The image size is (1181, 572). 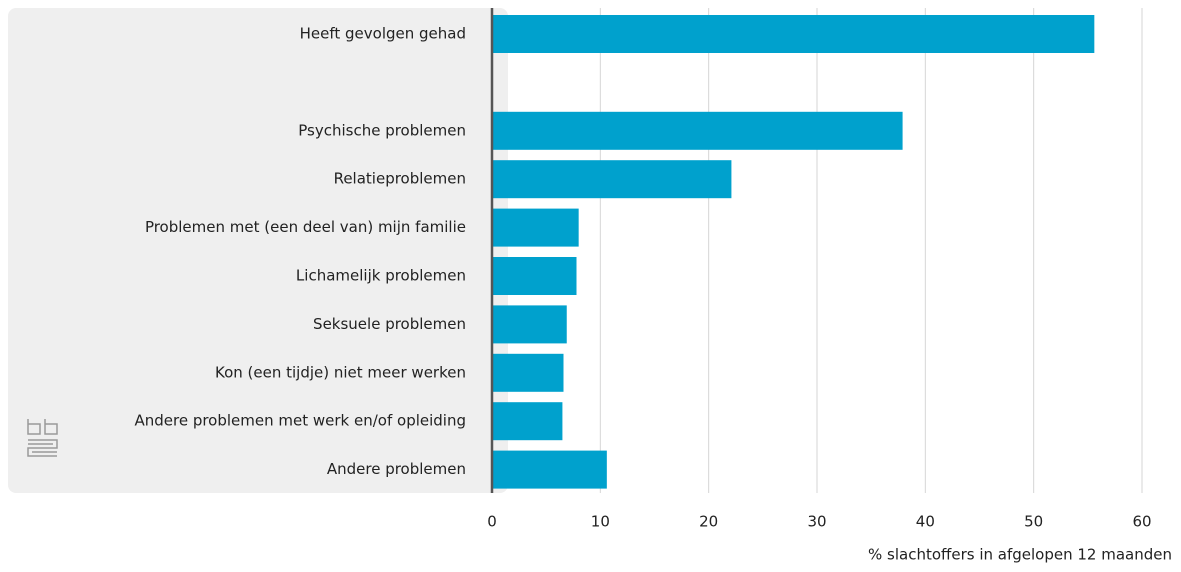 I want to click on y-tick-label: Andere problemen, so click(x=396, y=469).